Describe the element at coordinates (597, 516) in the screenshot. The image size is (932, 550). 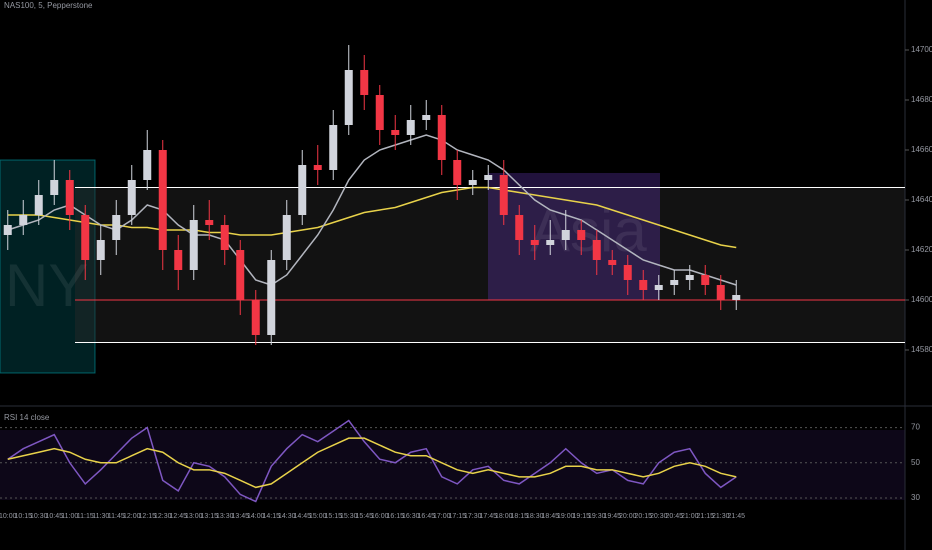
I see `time-tick-label: 19:30` at that location.